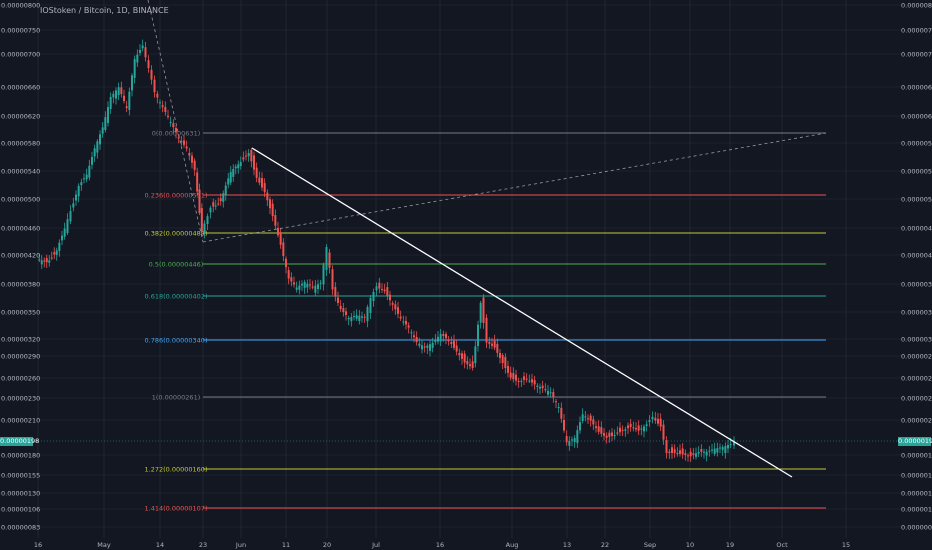 This screenshot has height=550, width=932. Describe the element at coordinates (176, 509) in the screenshot. I see `fib-level-label: 1.414(0.00000107)` at that location.